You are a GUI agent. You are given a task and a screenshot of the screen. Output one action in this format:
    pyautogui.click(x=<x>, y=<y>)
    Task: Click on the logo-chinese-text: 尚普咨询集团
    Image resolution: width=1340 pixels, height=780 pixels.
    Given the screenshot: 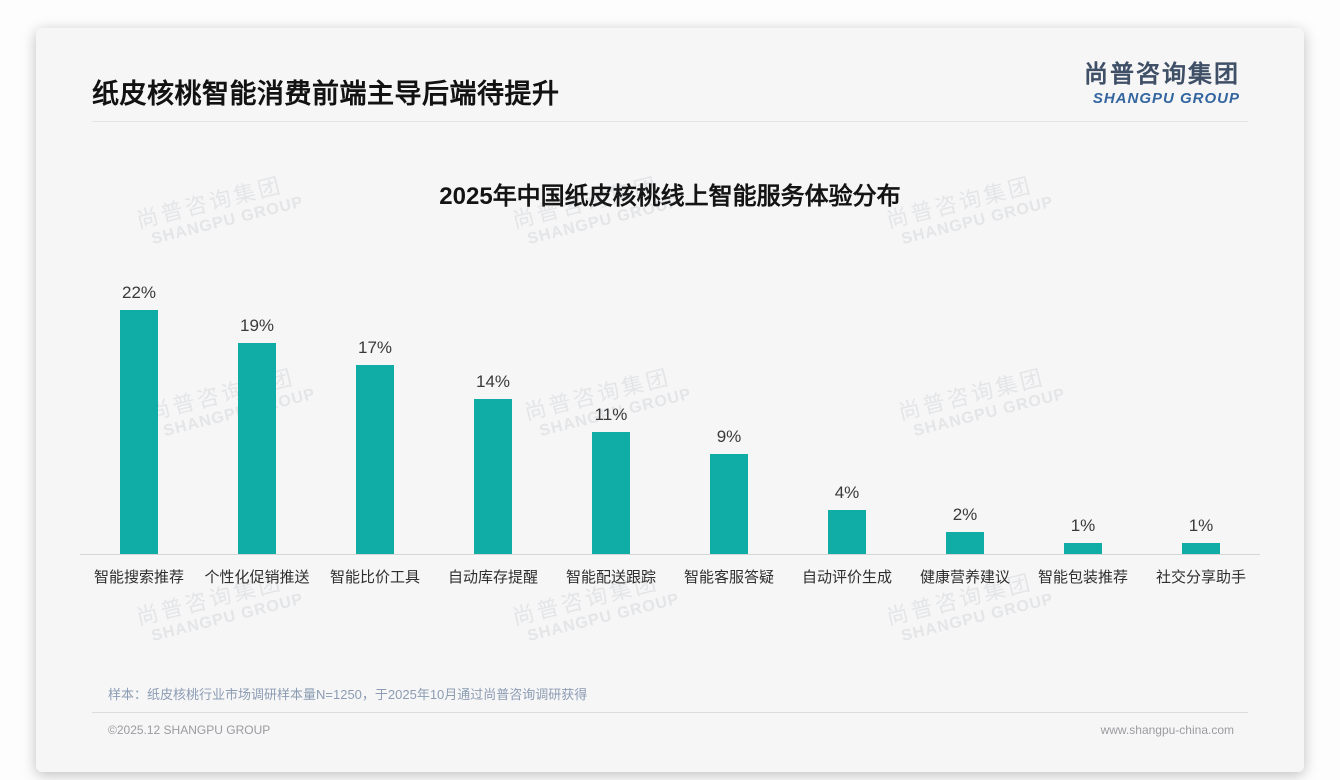 What is the action you would take?
    pyautogui.click(x=1162, y=74)
    